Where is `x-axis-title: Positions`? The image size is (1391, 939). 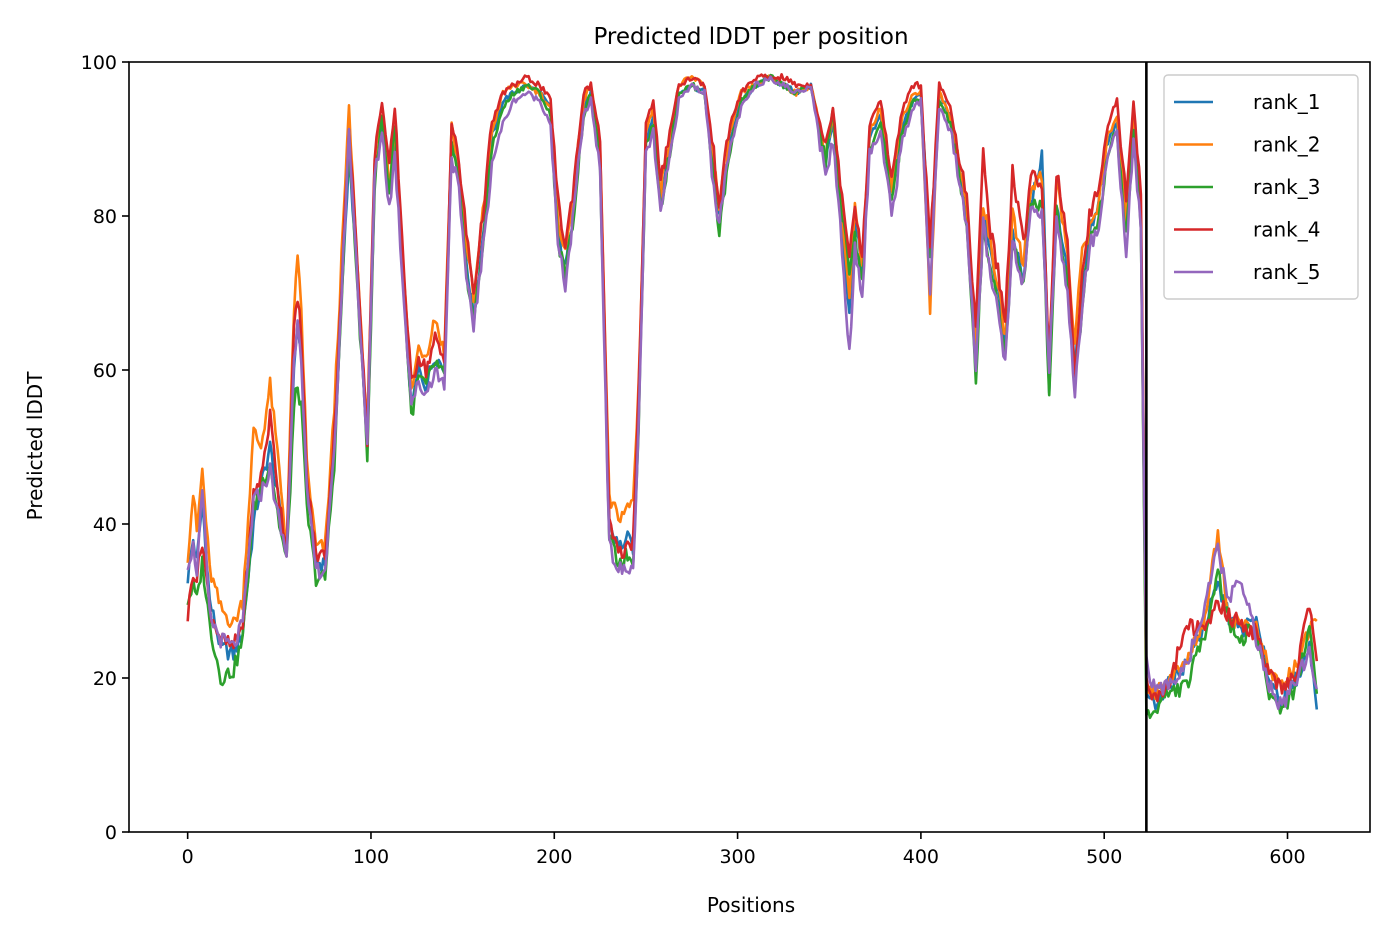 x-axis-title: Positions is located at coordinates (751, 905).